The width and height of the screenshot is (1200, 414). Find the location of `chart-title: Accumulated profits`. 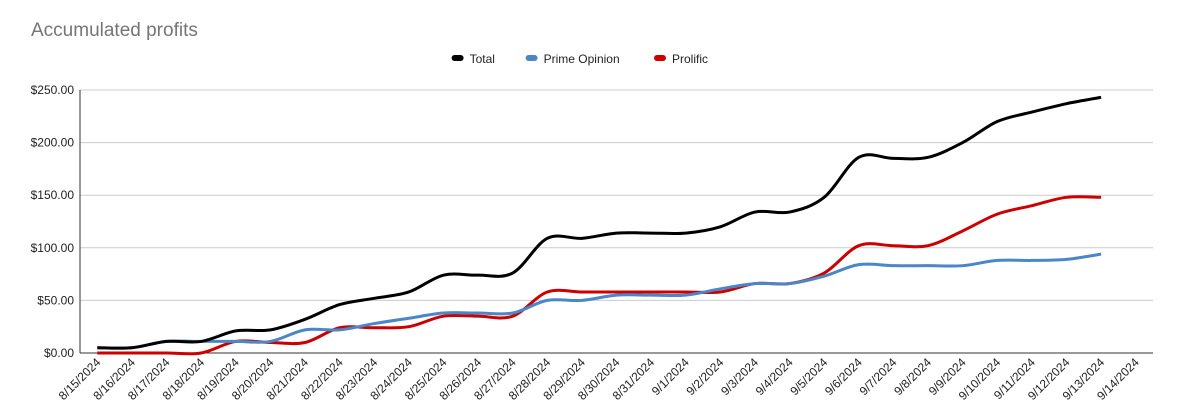

chart-title: Accumulated profits is located at coordinates (114, 30).